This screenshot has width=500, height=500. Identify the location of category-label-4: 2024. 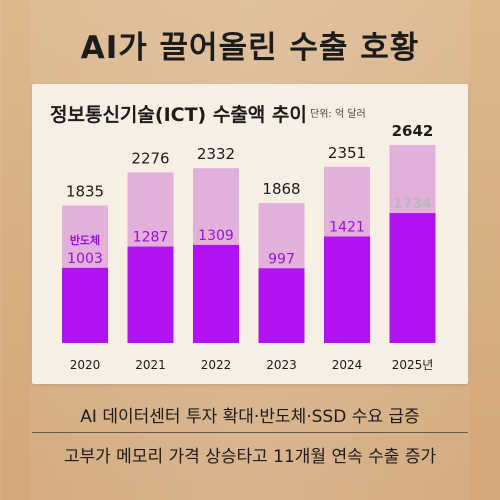
(347, 365).